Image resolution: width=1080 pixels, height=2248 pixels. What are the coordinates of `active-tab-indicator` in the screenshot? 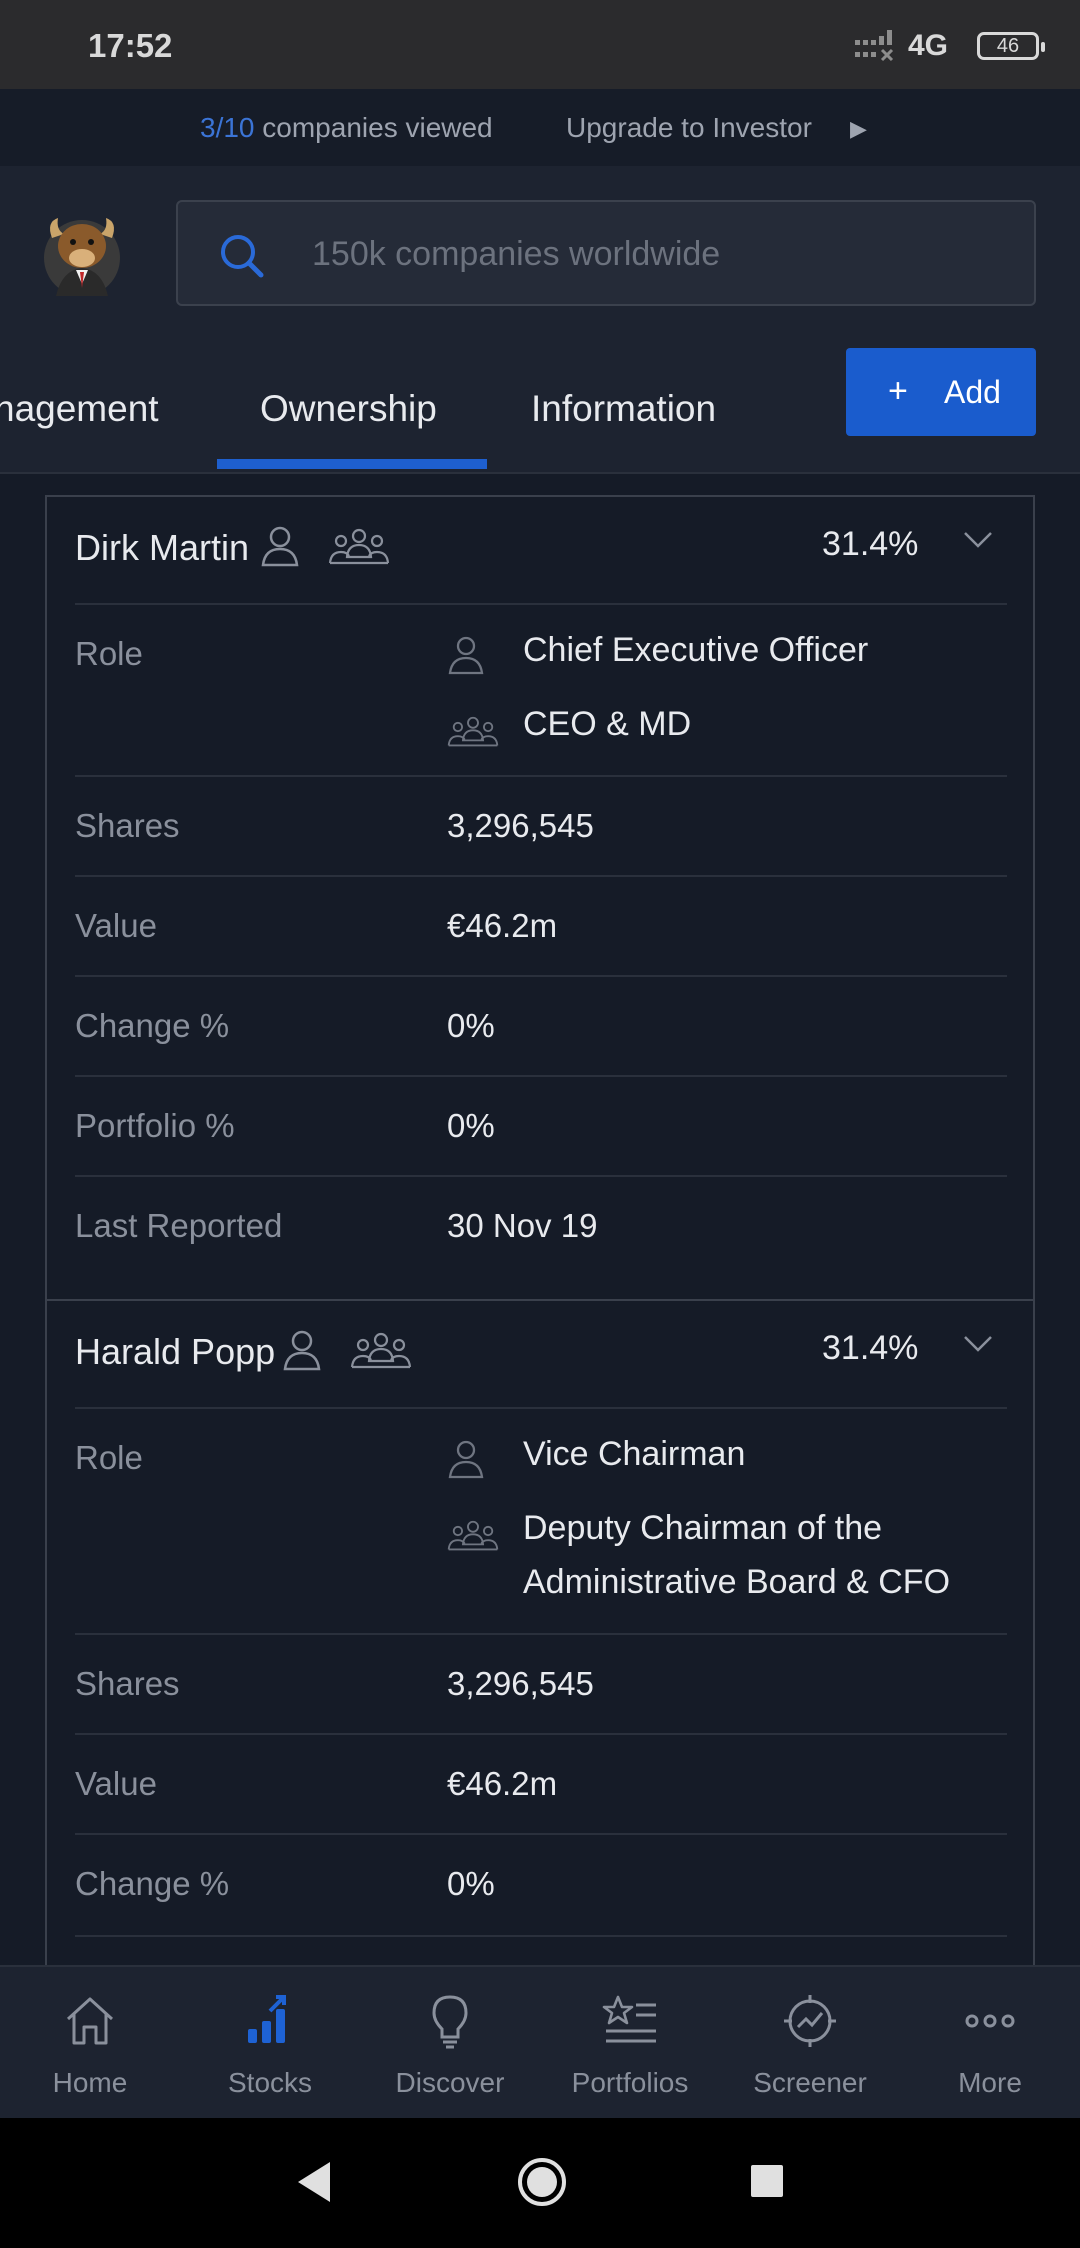 It's located at (352, 464).